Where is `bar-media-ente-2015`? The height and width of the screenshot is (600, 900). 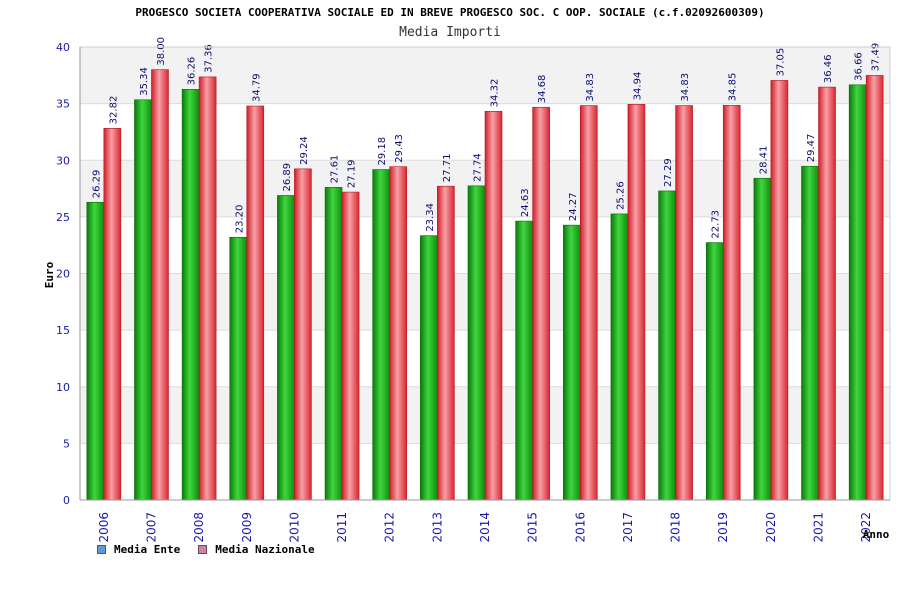 bar-media-ente-2015 is located at coordinates (524, 360).